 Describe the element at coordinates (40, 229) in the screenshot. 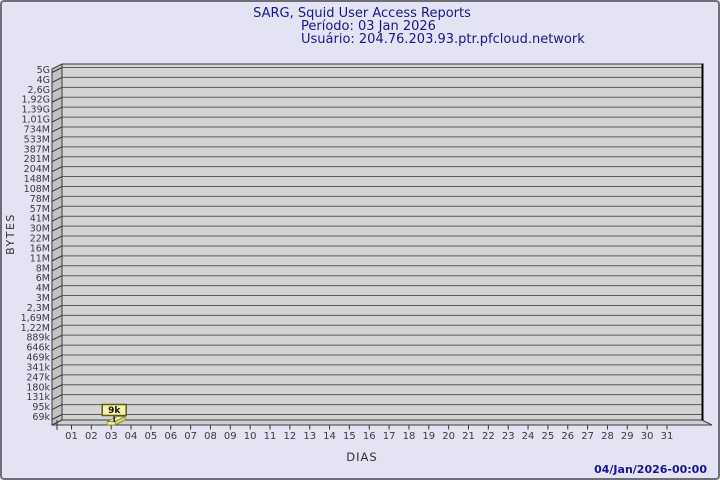

I see `y-tick-label: 30M` at that location.